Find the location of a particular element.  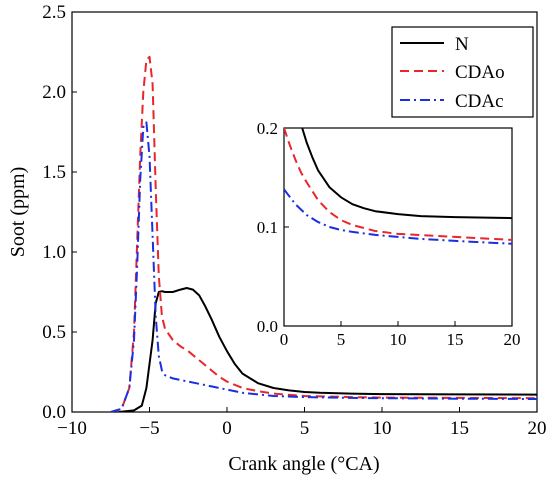

inset-x-tick-label: 15 is located at coordinates (455, 339).